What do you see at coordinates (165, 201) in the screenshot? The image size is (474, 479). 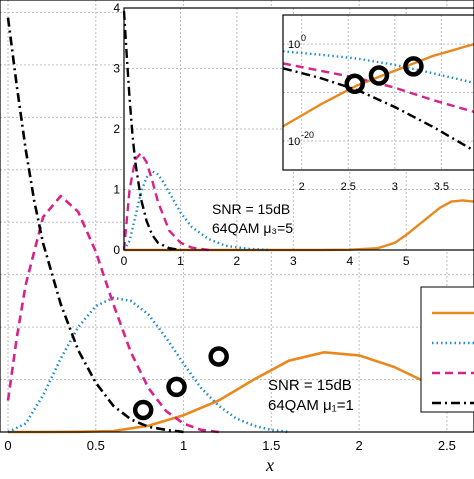 I see `inset-series-line-dashed` at bounding box center [165, 201].